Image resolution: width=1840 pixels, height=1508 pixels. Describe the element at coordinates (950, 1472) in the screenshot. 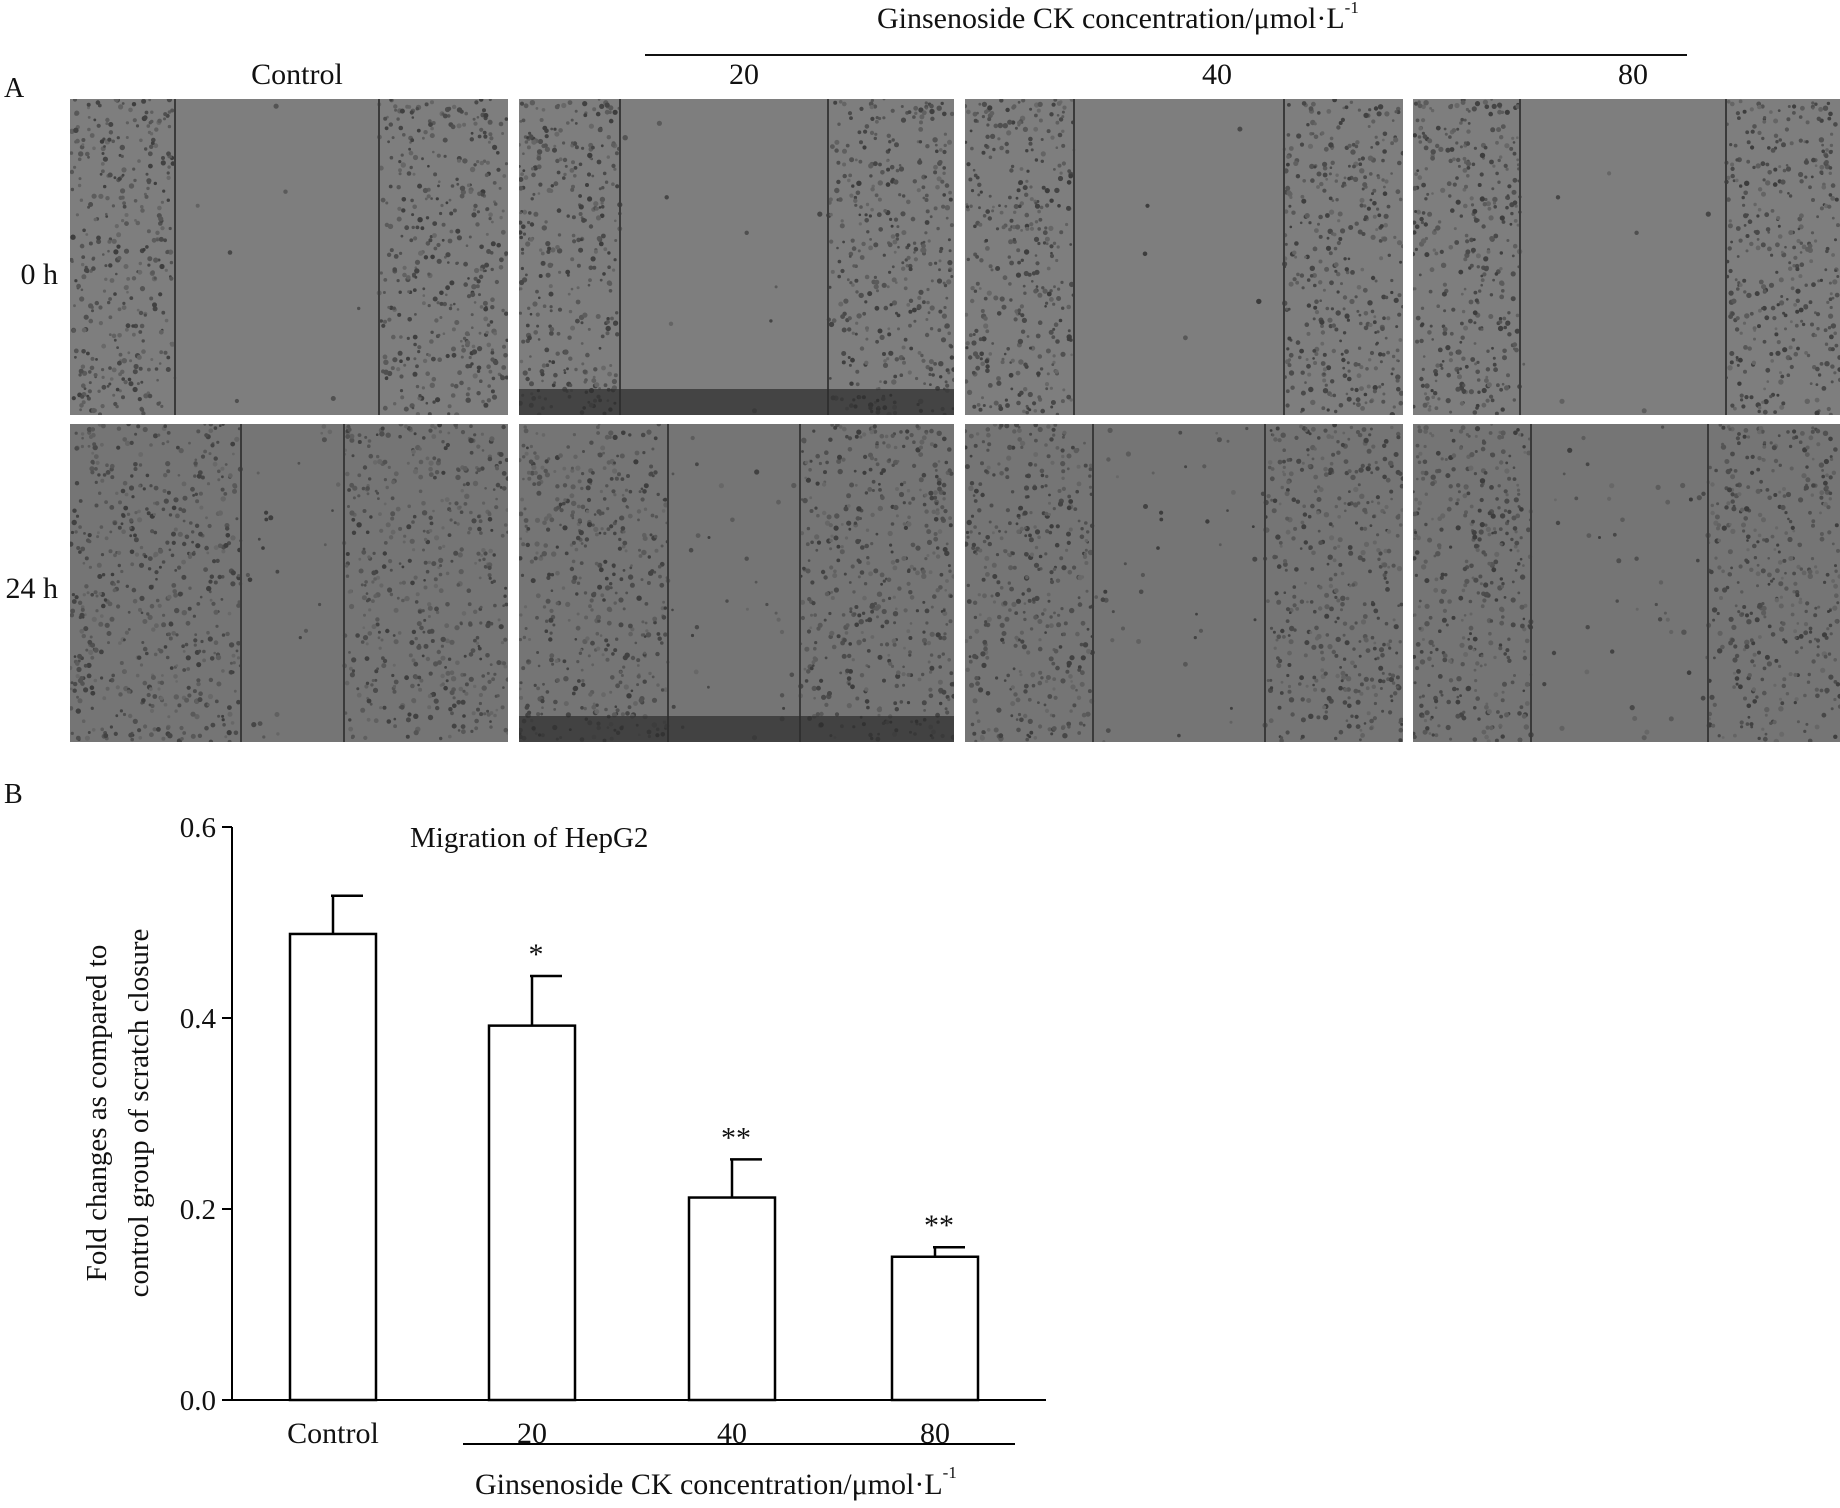

I see `x-group-label-sup: -1` at that location.